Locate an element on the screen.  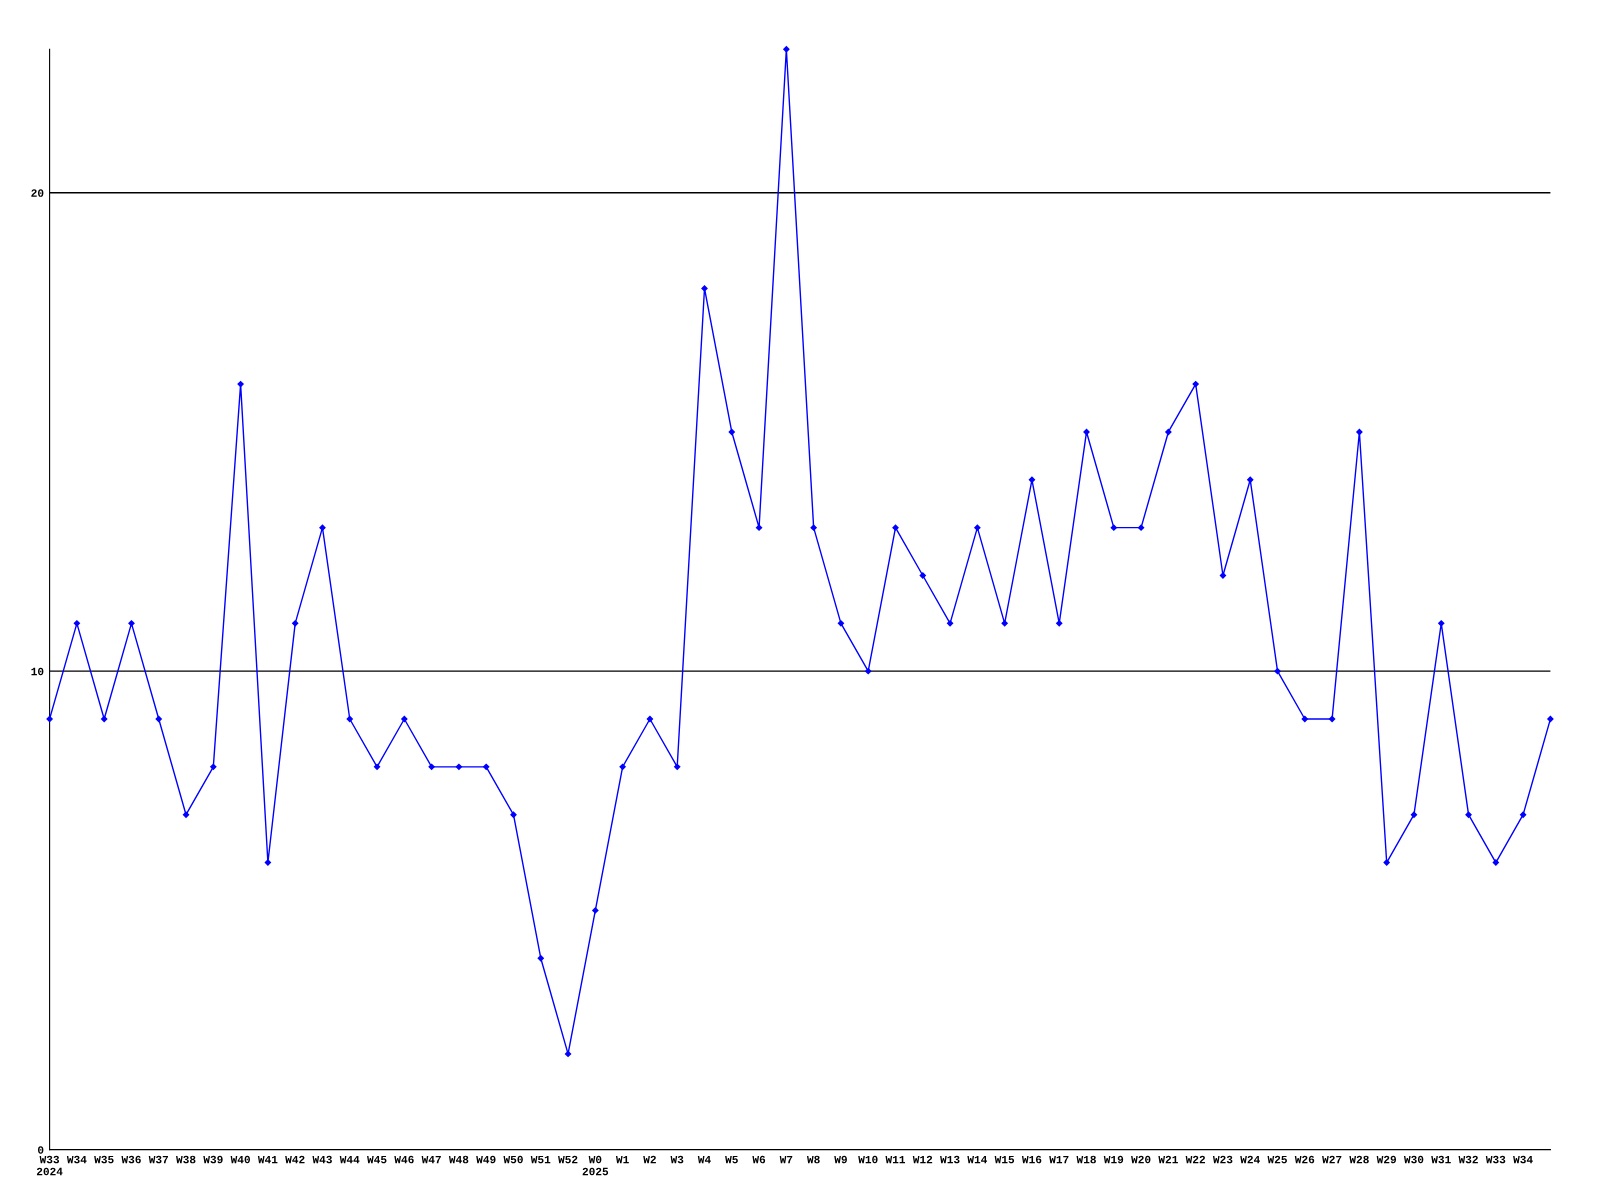
x-tick-label: W31 is located at coordinates (1441, 1159).